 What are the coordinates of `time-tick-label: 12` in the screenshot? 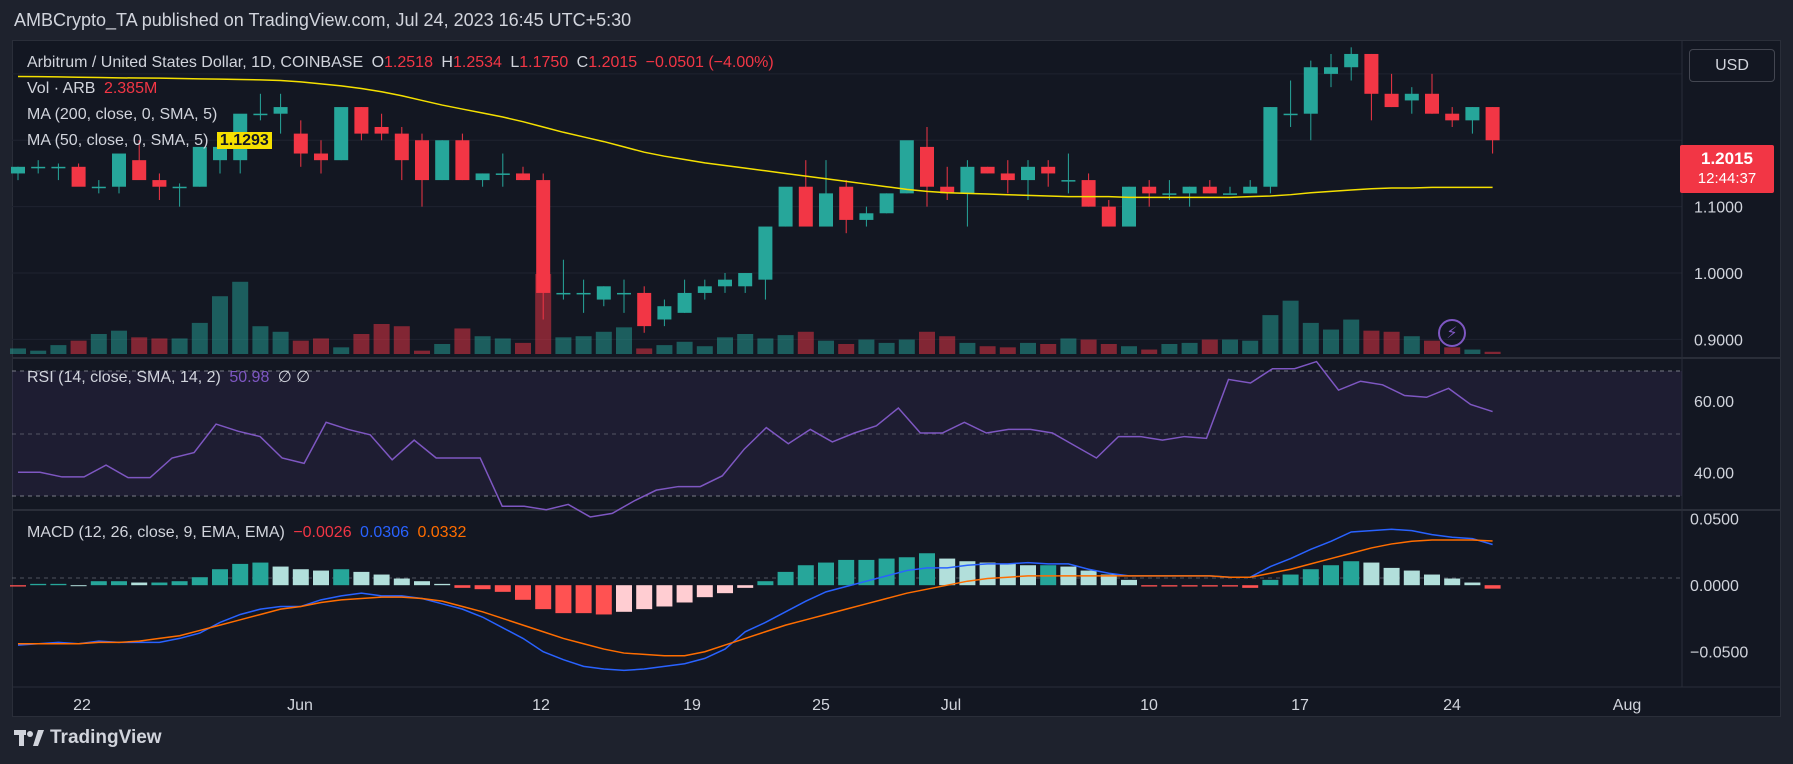 It's located at (541, 705).